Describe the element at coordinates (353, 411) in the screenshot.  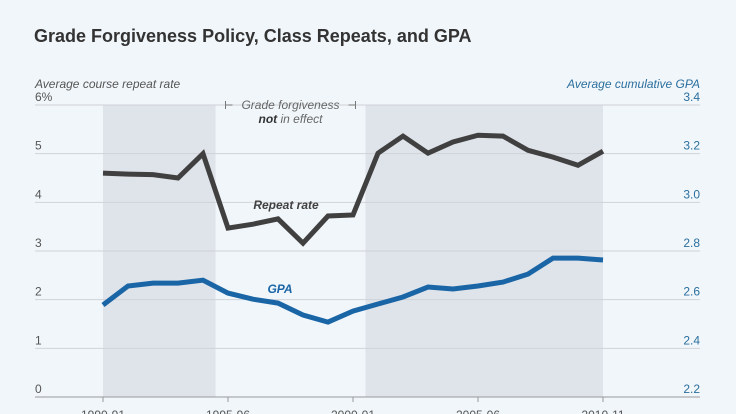
I see `x-tick-label: 2000-01` at that location.